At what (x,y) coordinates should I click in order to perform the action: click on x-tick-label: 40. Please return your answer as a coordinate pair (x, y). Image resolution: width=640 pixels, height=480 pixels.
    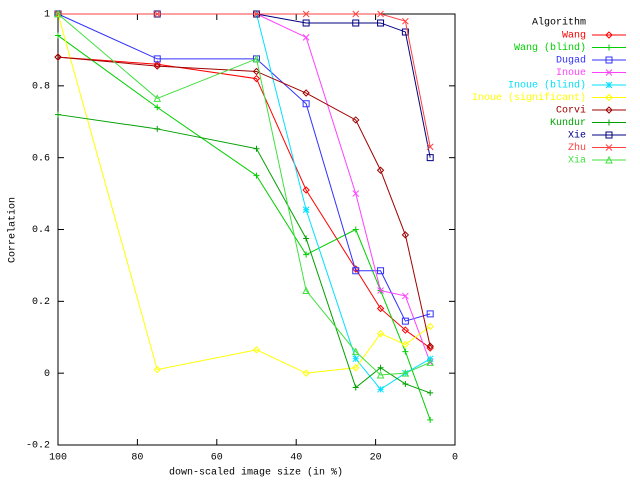
    Looking at the image, I should click on (296, 458).